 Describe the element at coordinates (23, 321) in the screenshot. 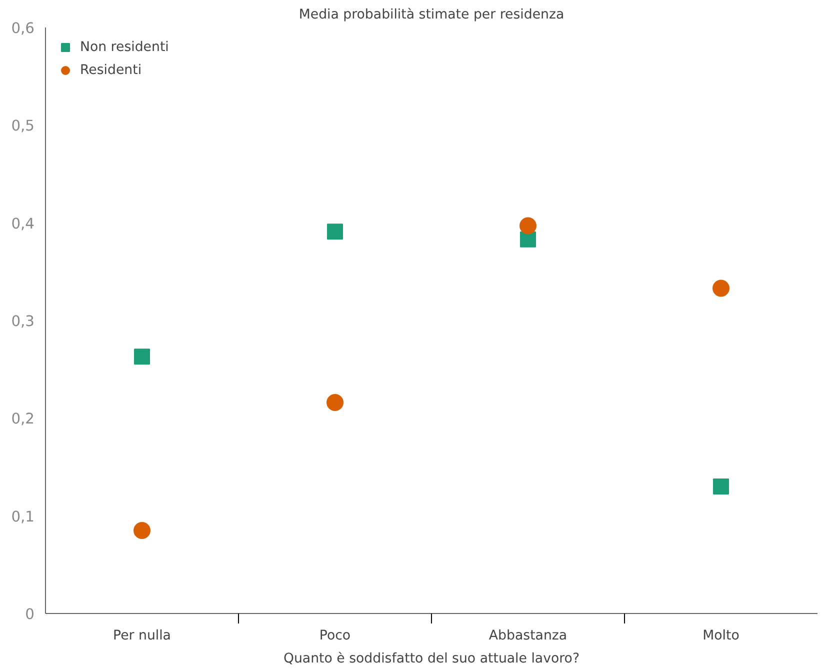

I see `y-tick-label: 0,3` at that location.